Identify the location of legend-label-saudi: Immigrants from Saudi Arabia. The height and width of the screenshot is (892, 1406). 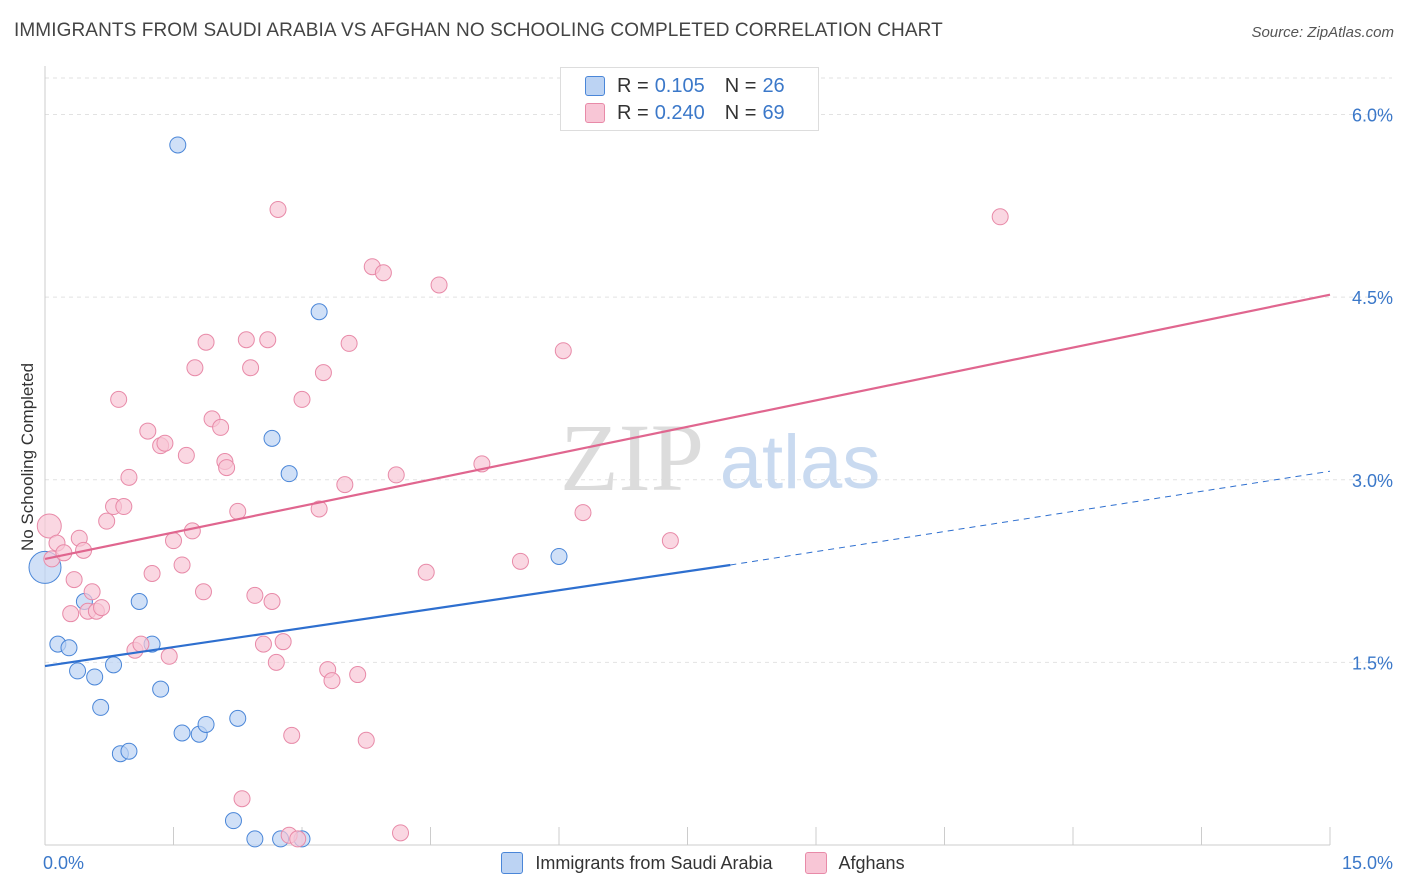
(654, 862).